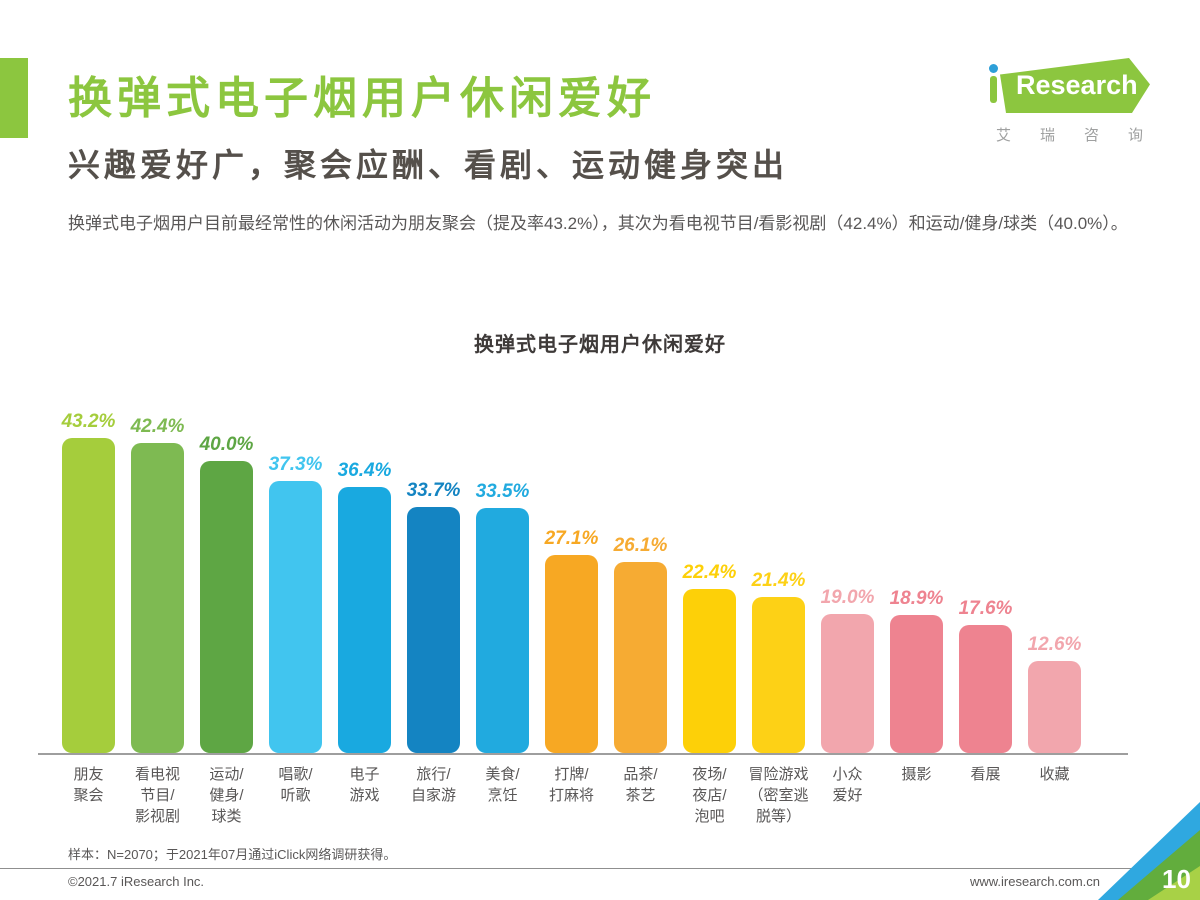 Image resolution: width=1200 pixels, height=900 pixels. I want to click on logo-chinese-name: 艾瑞咨询, so click(1084, 135).